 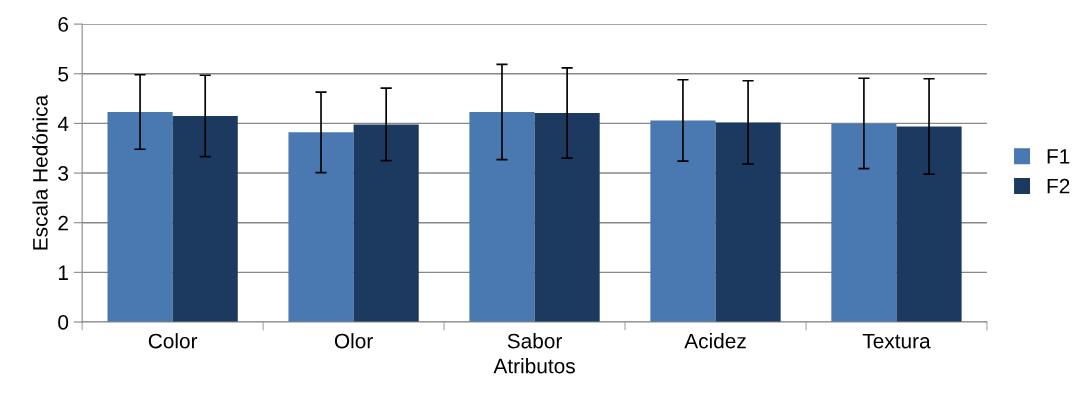 I want to click on y-tick-label: 1, so click(x=63, y=272).